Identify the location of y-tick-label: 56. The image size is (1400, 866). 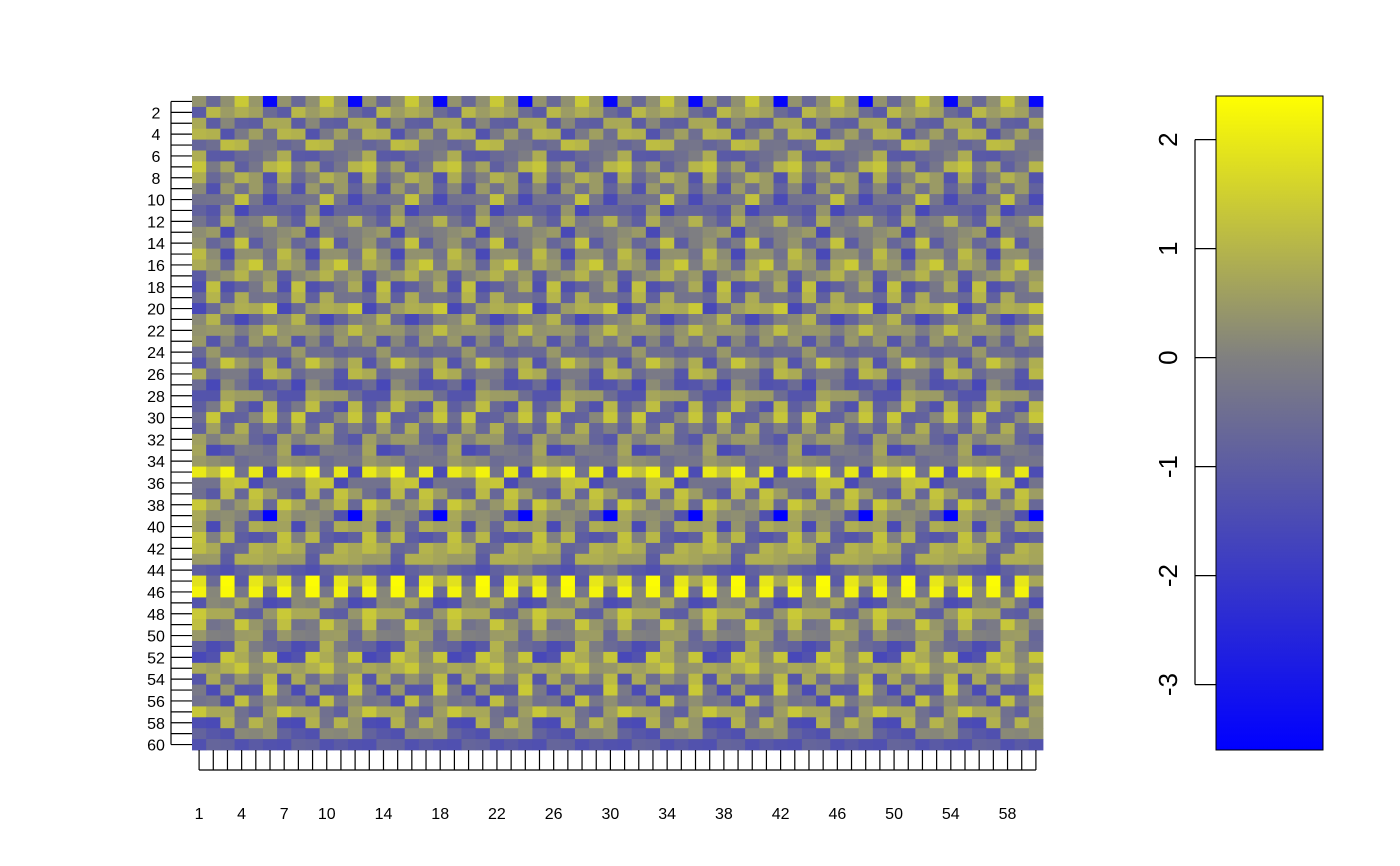
(156, 702).